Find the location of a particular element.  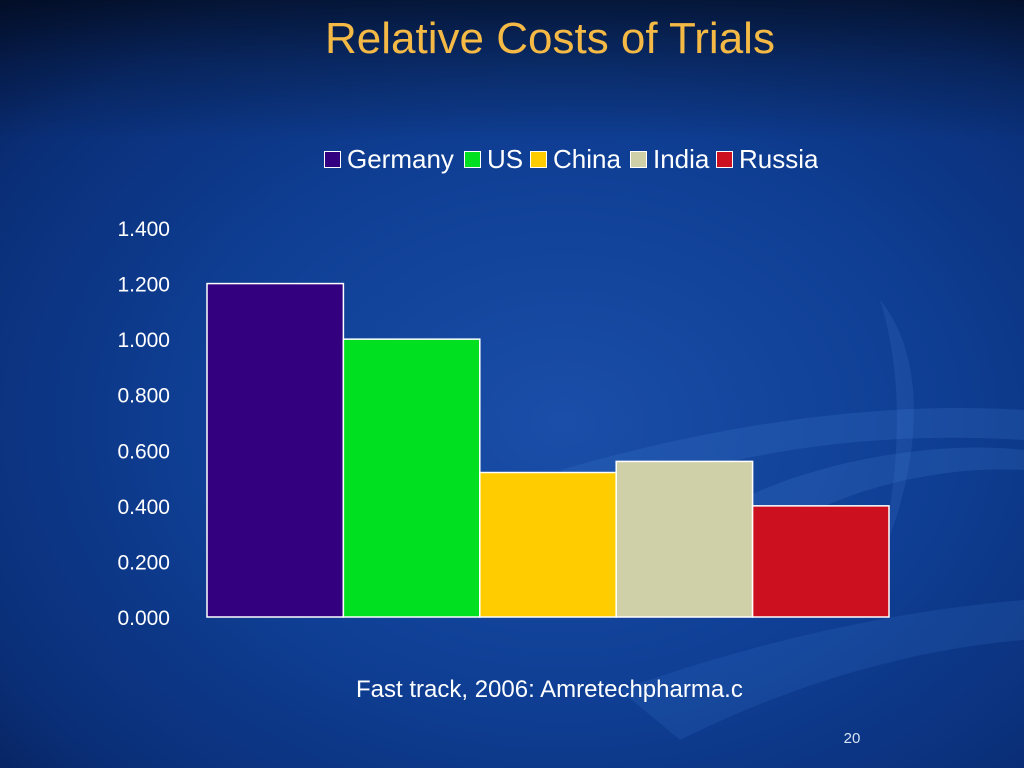

chart-legend: Germany US China India Russia is located at coordinates (568, 158).